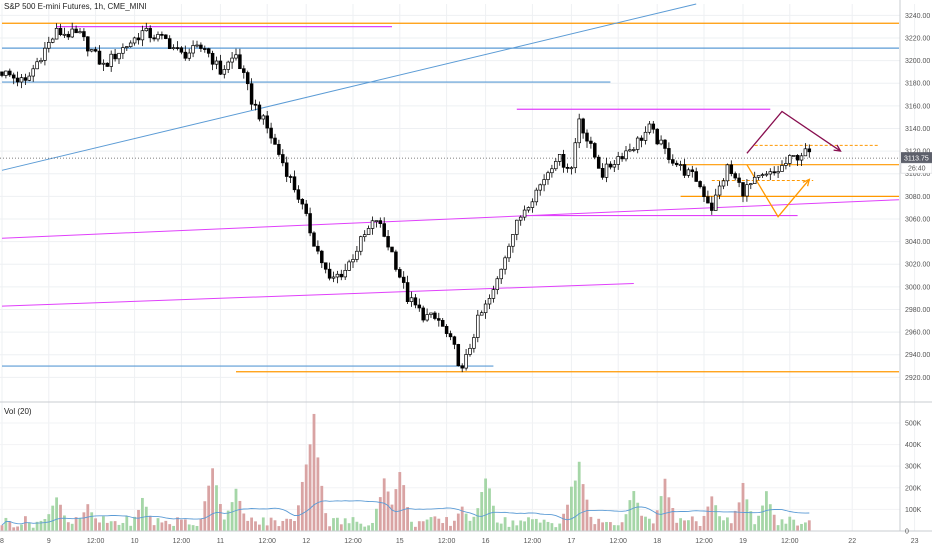 The image size is (932, 550). Describe the element at coordinates (917, 174) in the screenshot. I see `price-tick-label: 3100.00` at that location.